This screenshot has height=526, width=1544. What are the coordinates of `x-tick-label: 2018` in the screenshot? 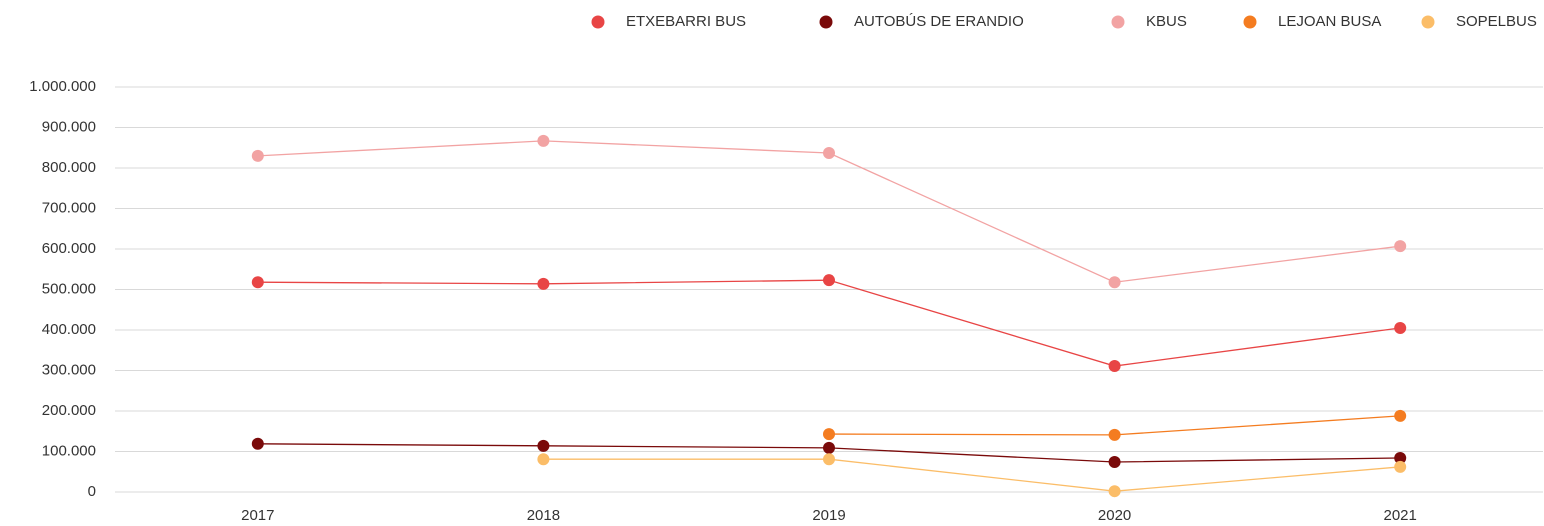 It's located at (543, 515).